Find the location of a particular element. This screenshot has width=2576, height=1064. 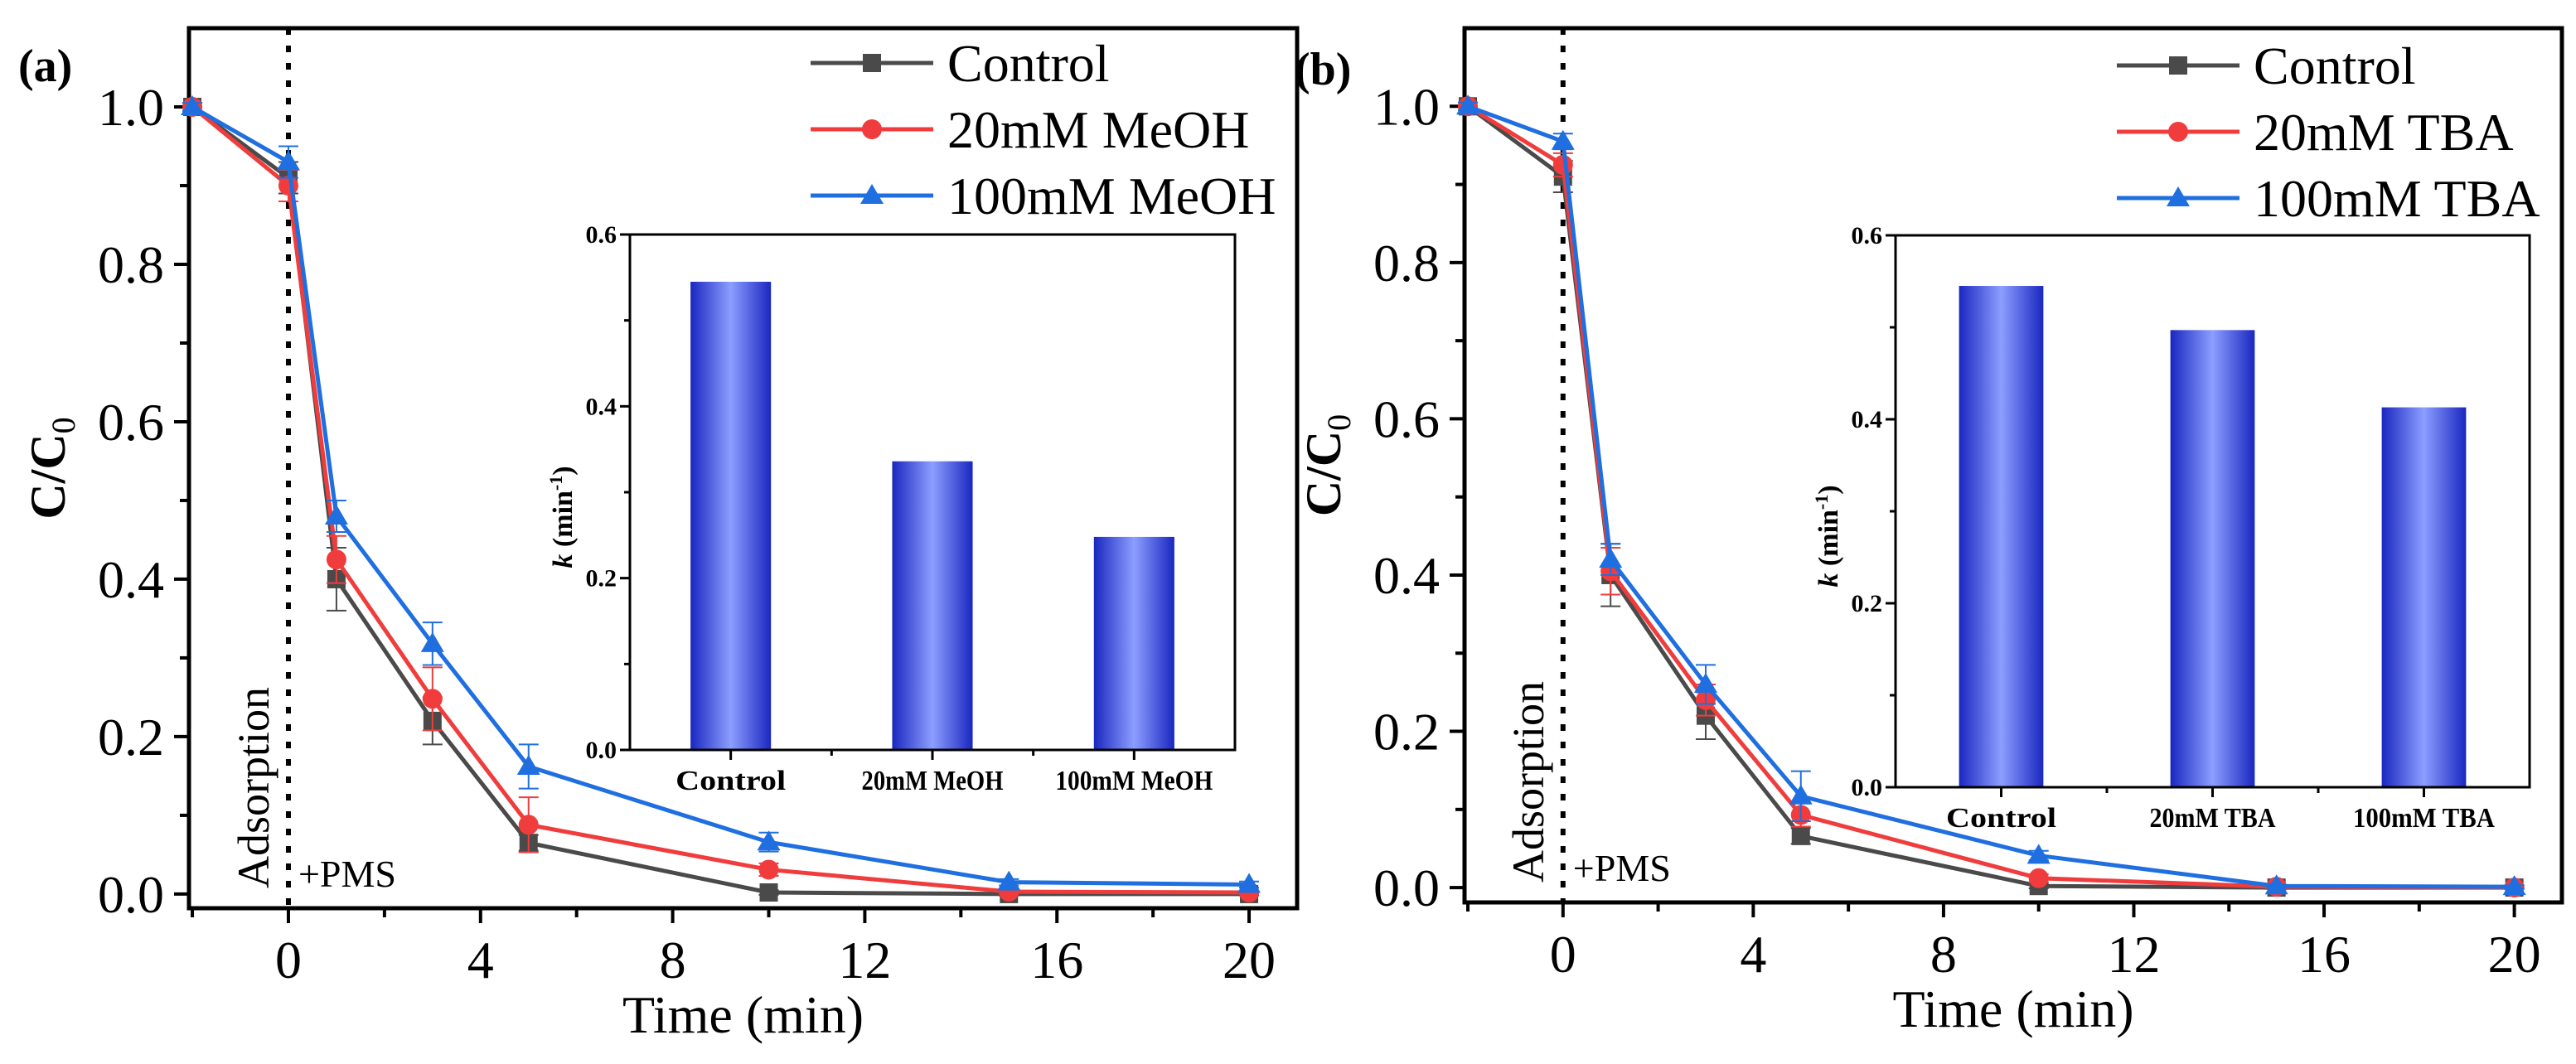

legend-label: 100mM TBA is located at coordinates (2397, 199).